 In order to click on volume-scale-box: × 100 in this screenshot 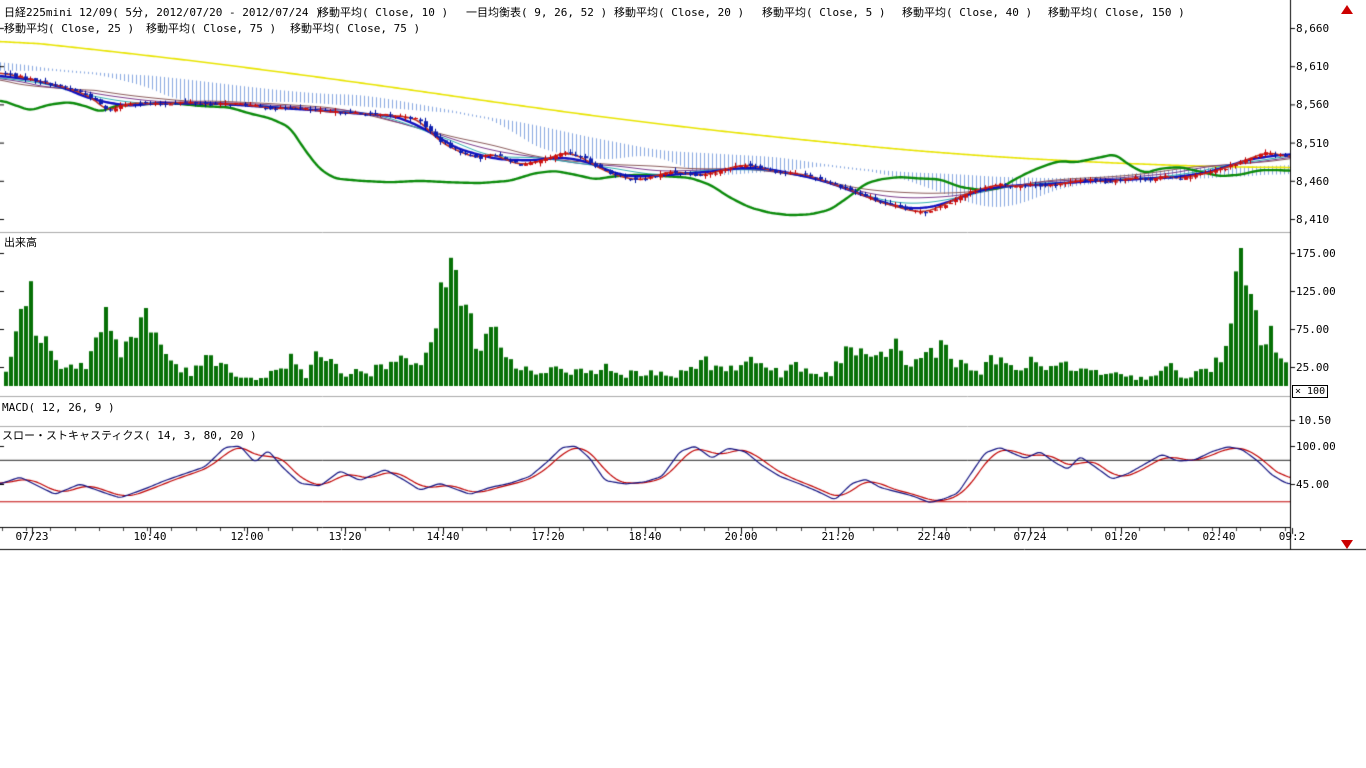, I will do `click(1310, 391)`.